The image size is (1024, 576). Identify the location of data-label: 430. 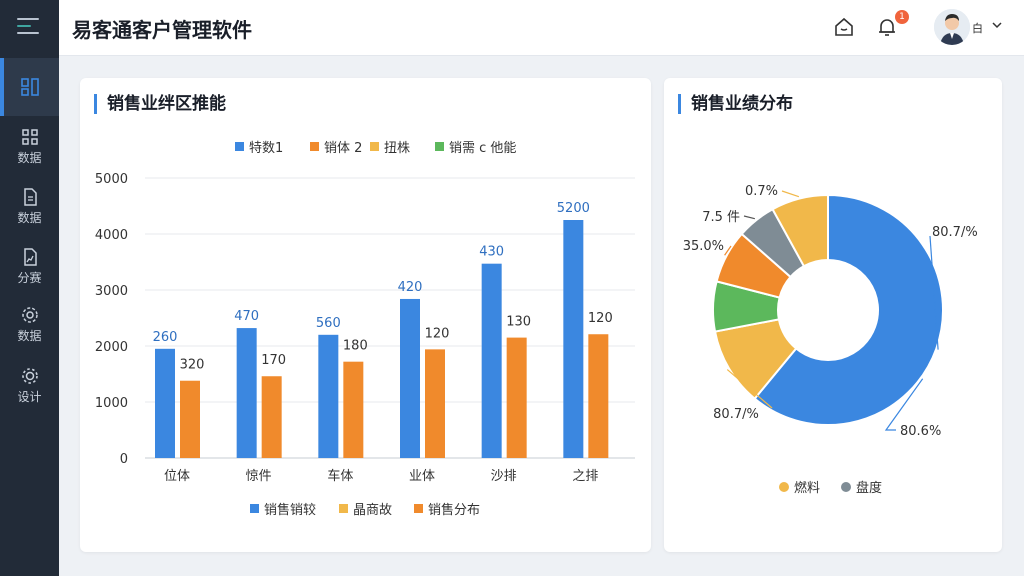
(491, 252).